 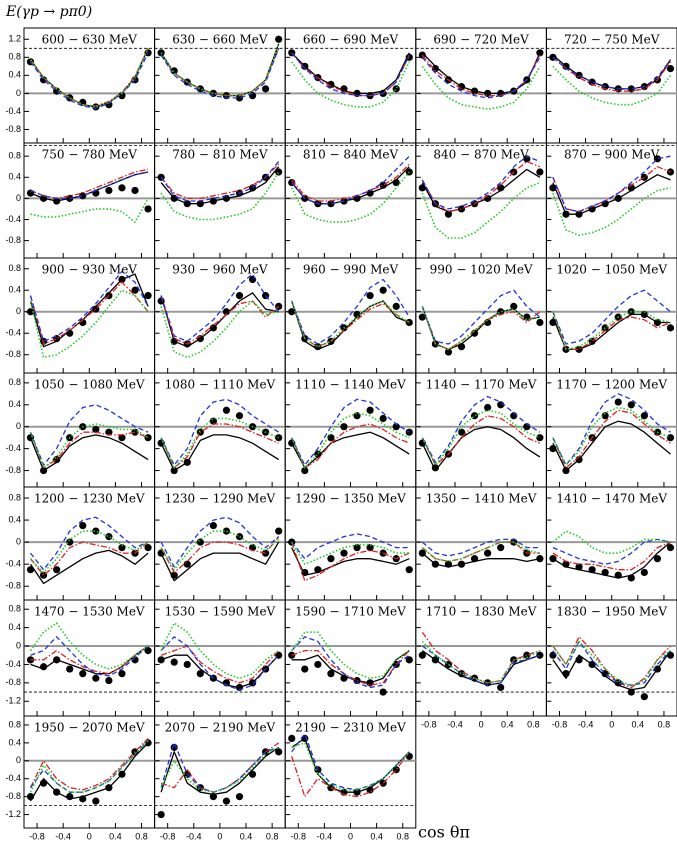 I want to click on panel-title: 1110 − 1140 MeV, so click(x=350, y=385).